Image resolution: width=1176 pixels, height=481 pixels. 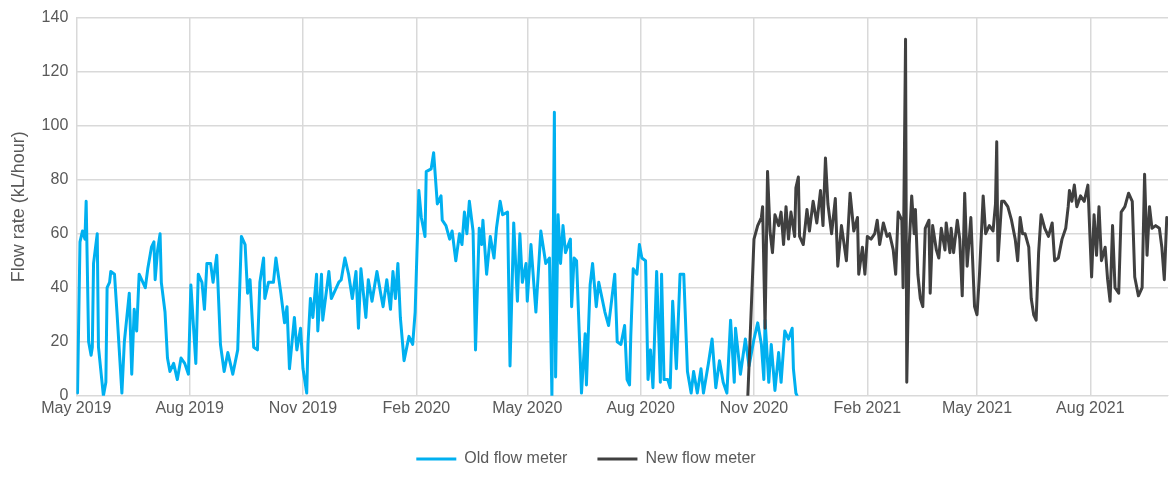 I want to click on y-tick-label: 60, so click(x=59, y=233).